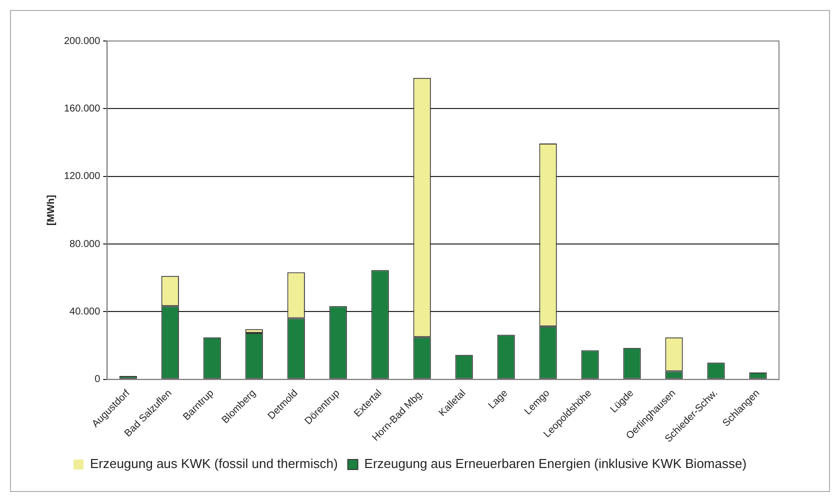 This screenshot has width=840, height=504. I want to click on y-tick-label: 200.000, so click(82, 41).